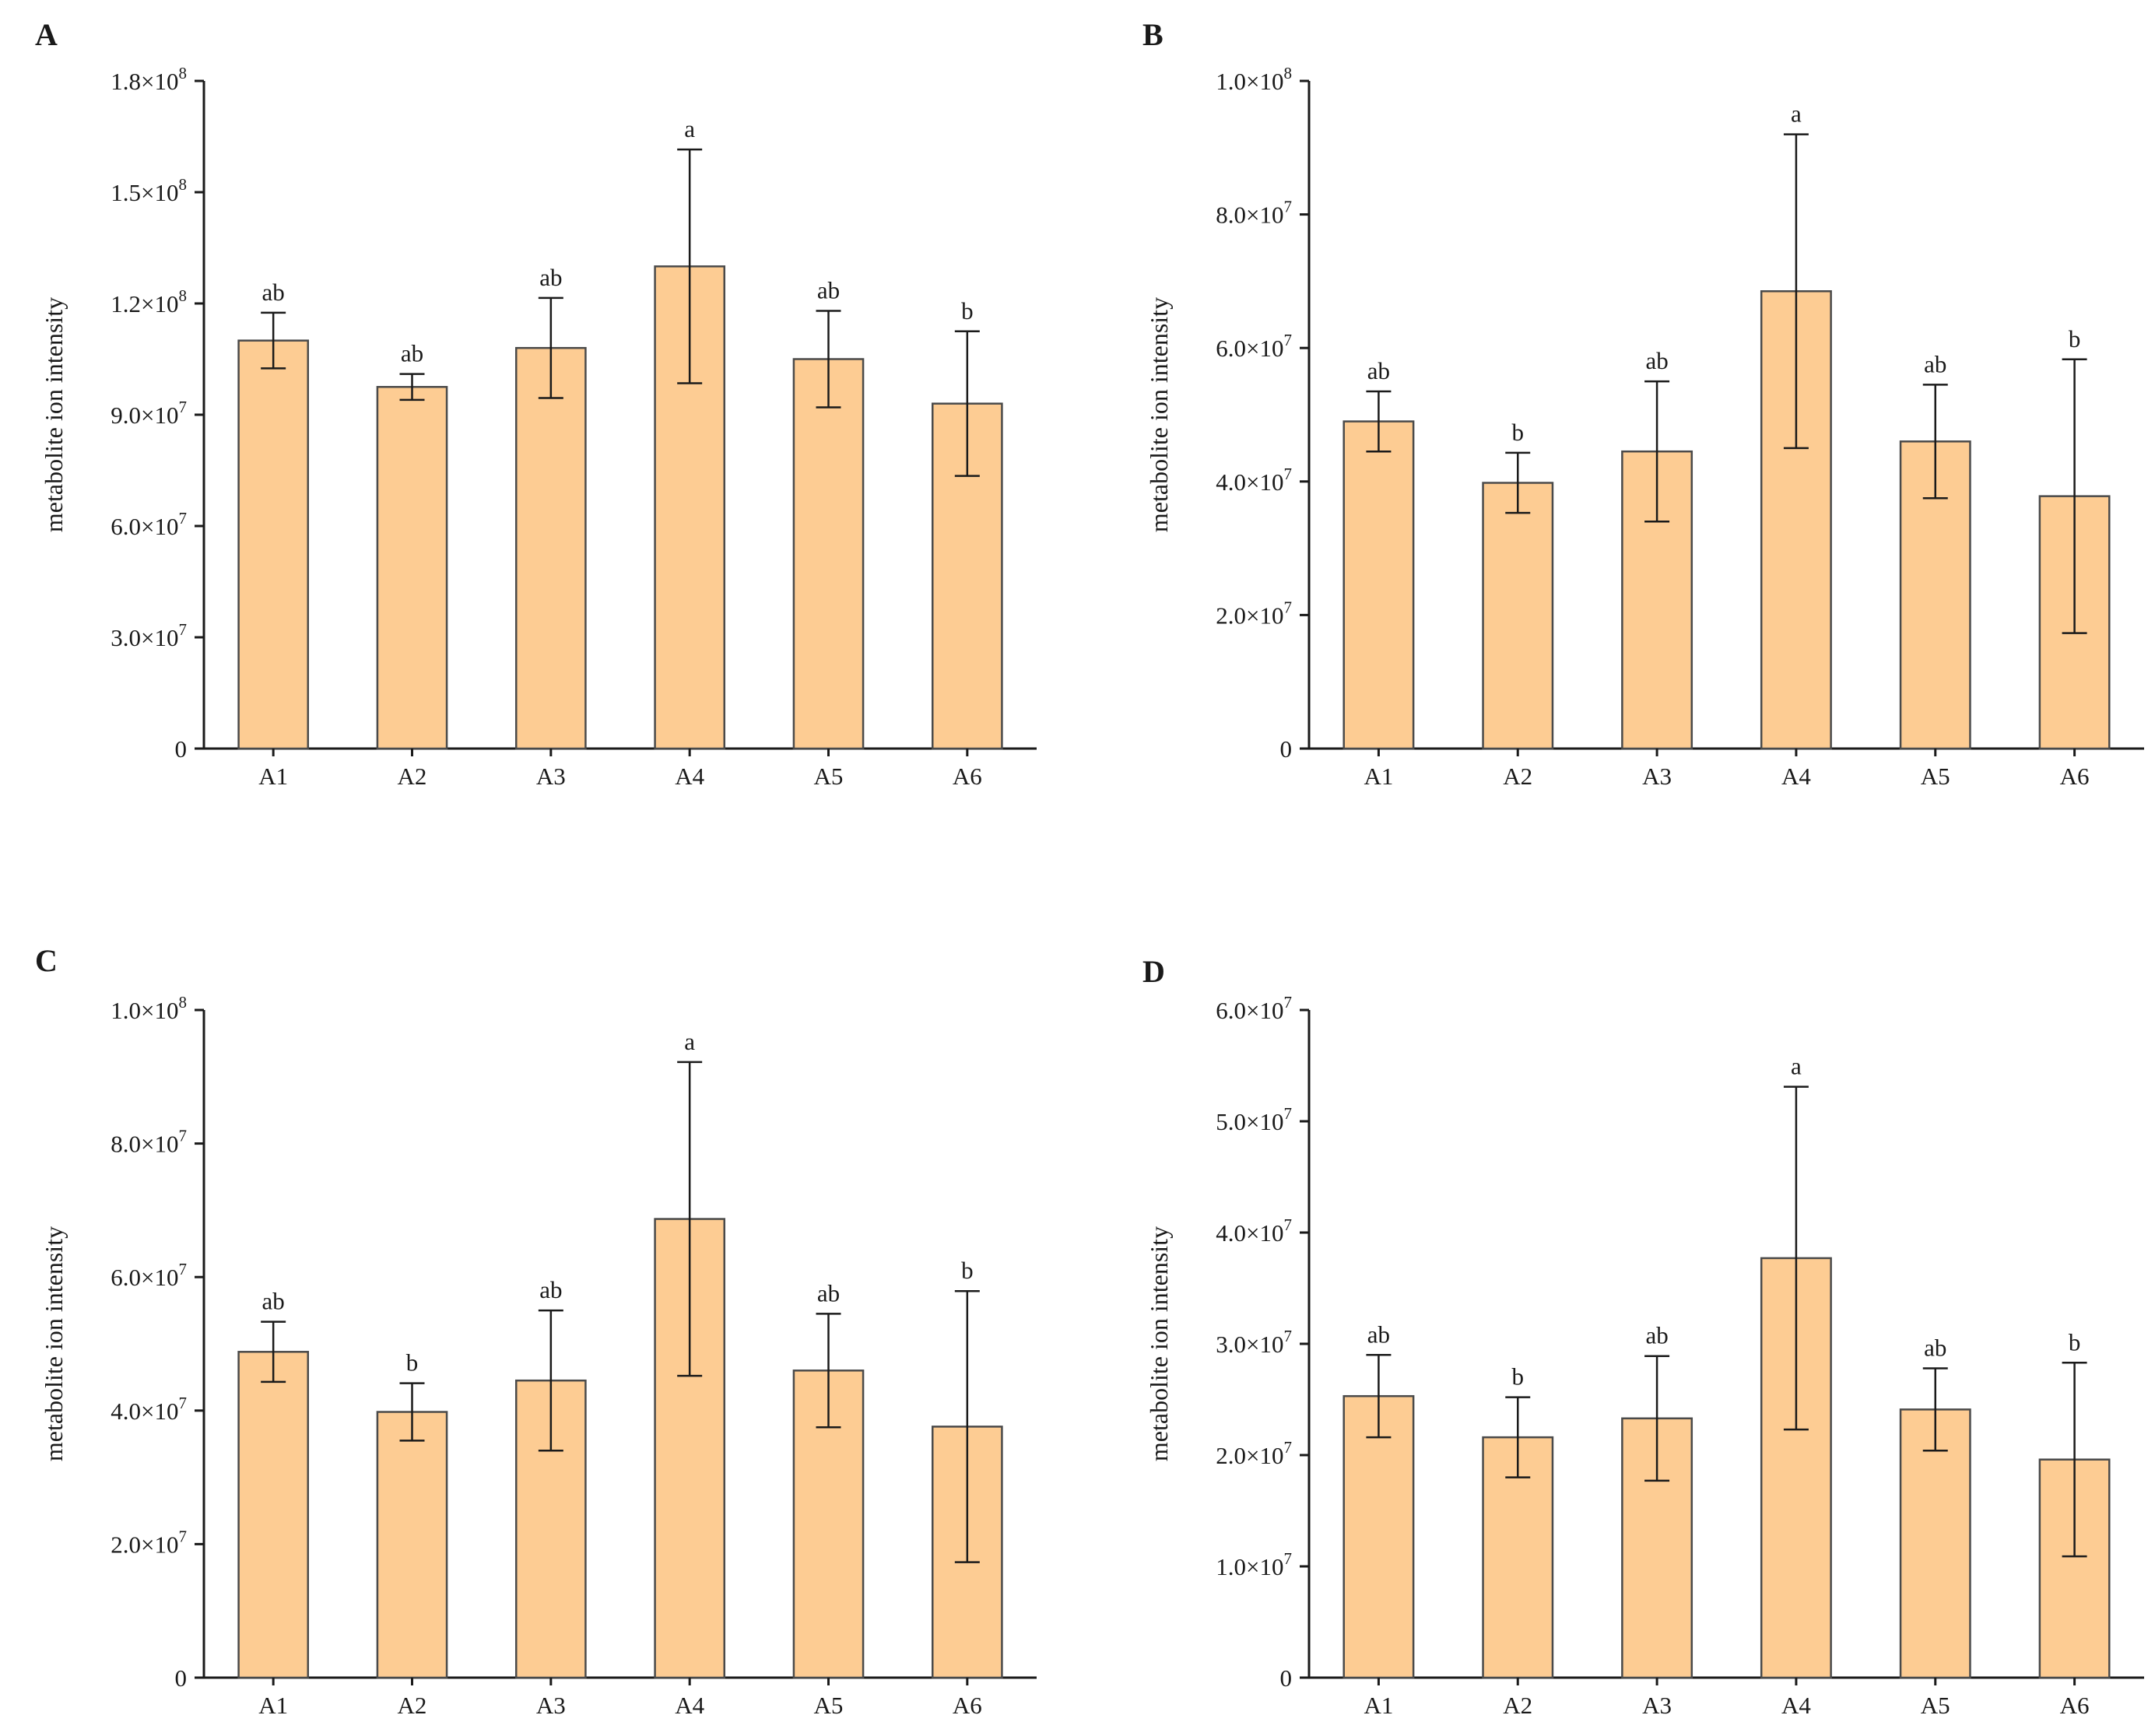 The width and height of the screenshot is (2155, 1736). What do you see at coordinates (967, 1270) in the screenshot?
I see `significance-label-c-a6: b` at bounding box center [967, 1270].